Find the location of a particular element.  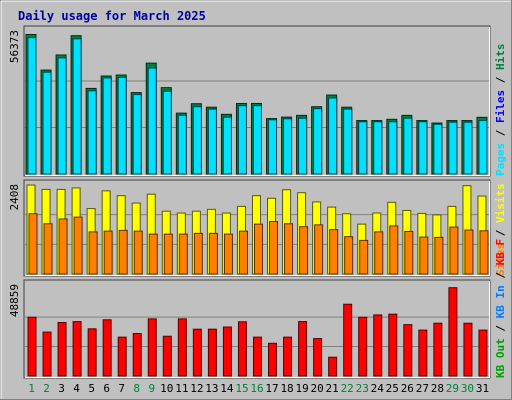

legend-entry: KB F is located at coordinates (500, 252).